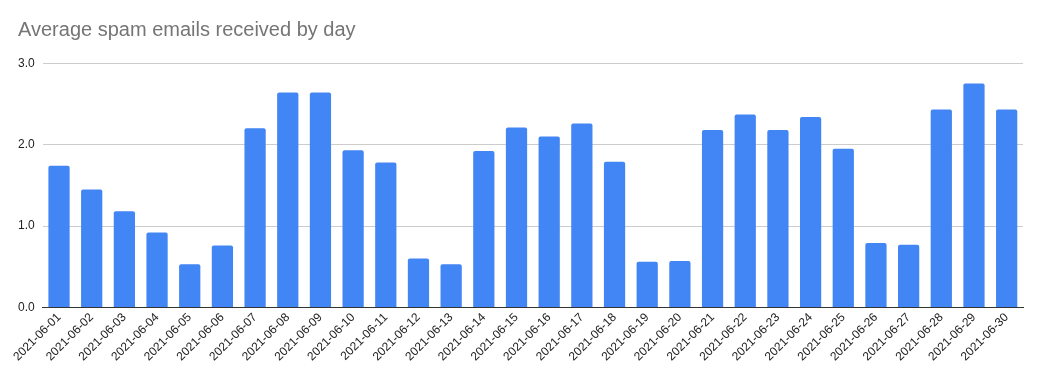 The image size is (1041, 371). I want to click on y-tick-label: 2.0, so click(26, 143).